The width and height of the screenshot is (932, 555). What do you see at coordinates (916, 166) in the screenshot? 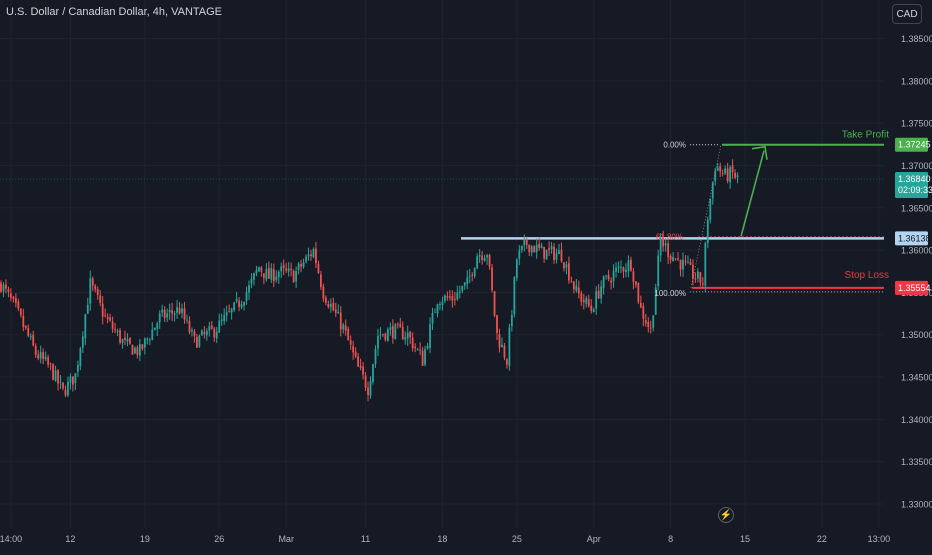
I see `price-tick-label: 1.37000` at bounding box center [916, 166].